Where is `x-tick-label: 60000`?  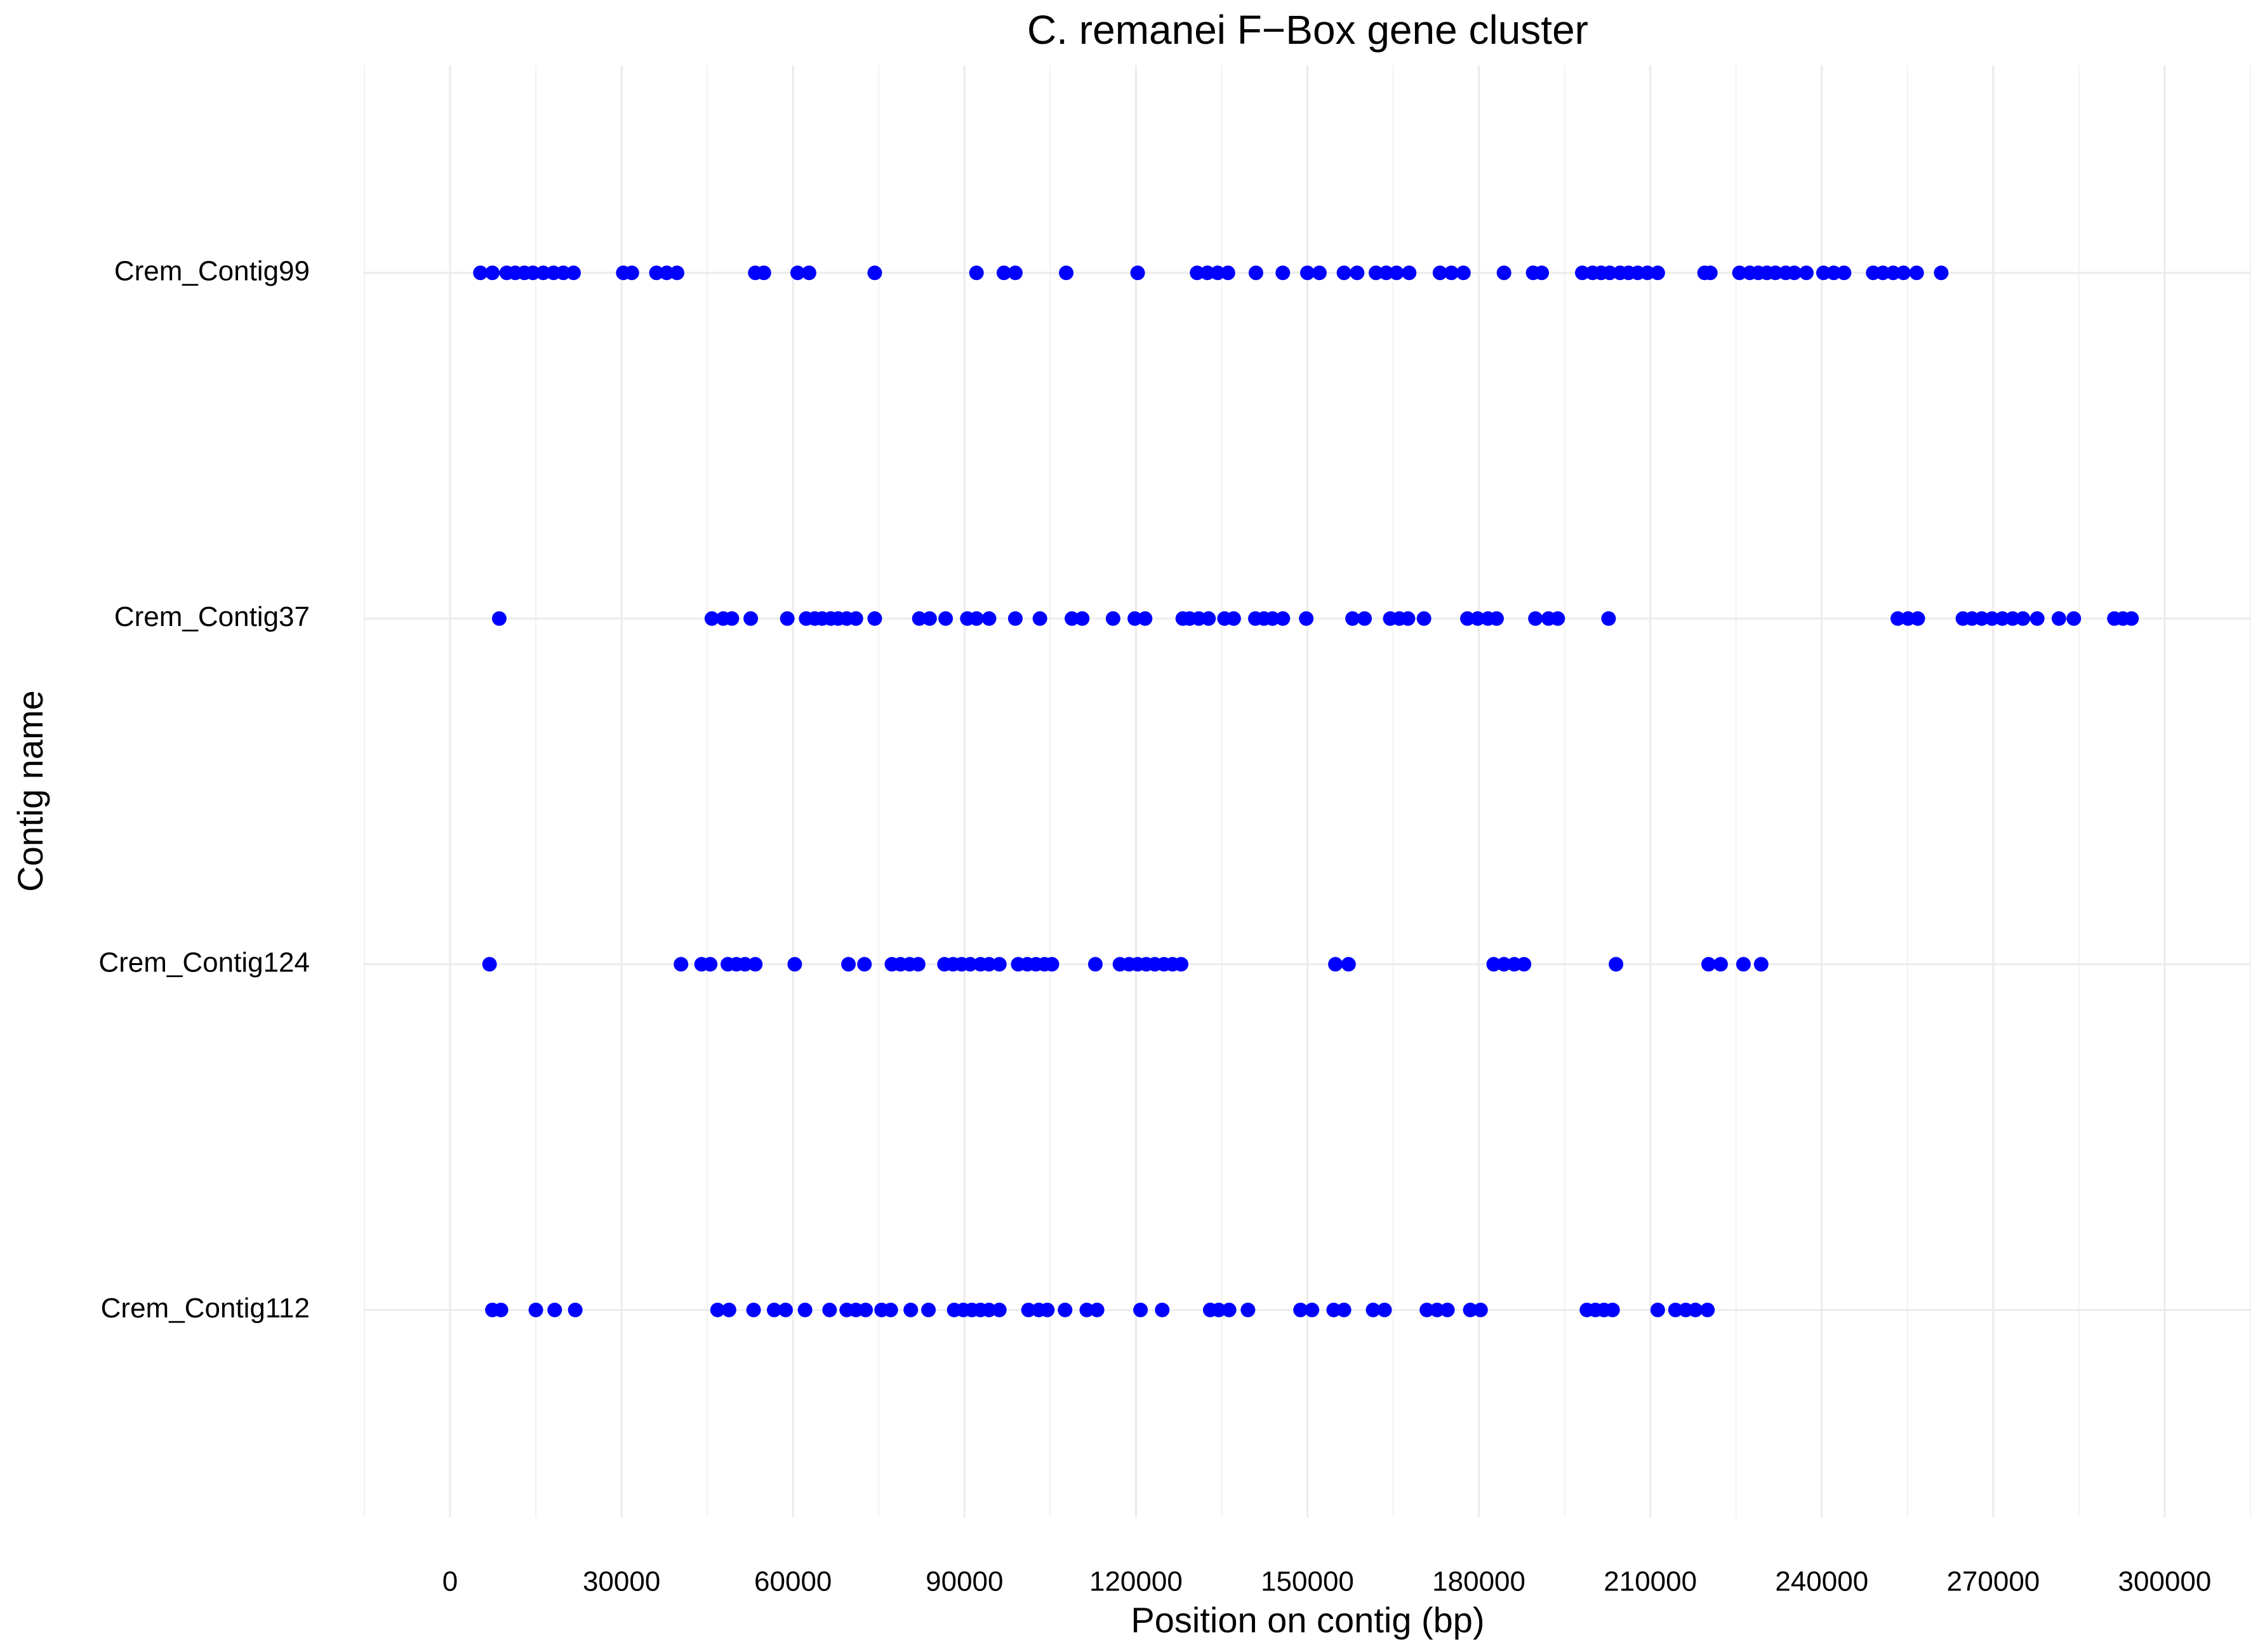
x-tick-label: 60000 is located at coordinates (793, 1581).